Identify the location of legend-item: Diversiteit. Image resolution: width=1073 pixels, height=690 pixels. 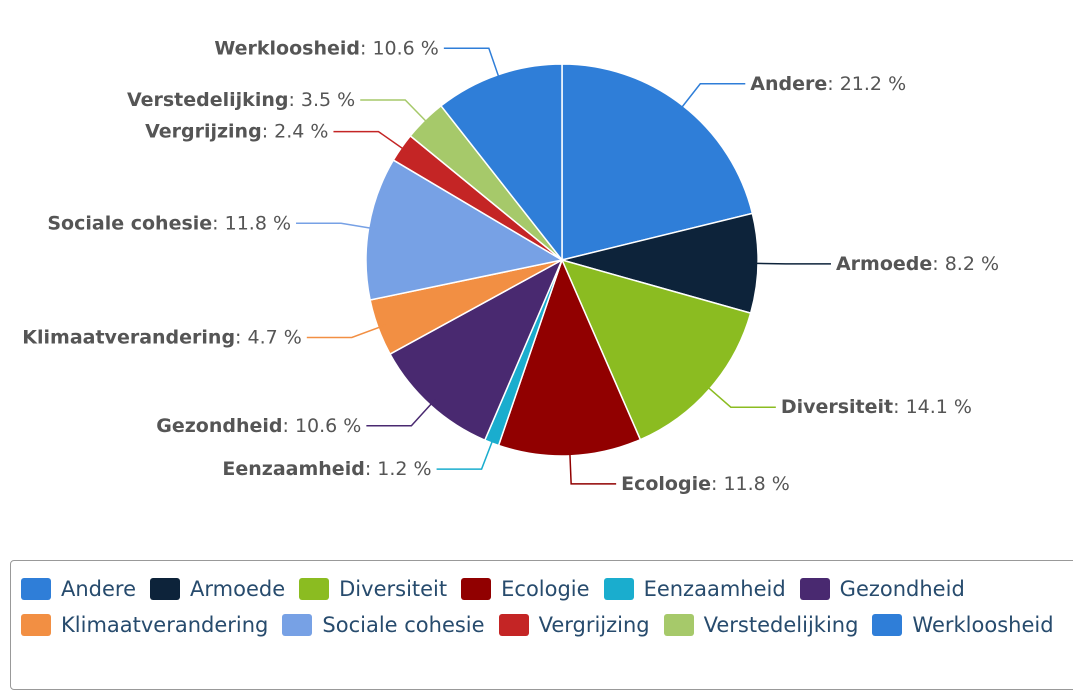
(373, 589).